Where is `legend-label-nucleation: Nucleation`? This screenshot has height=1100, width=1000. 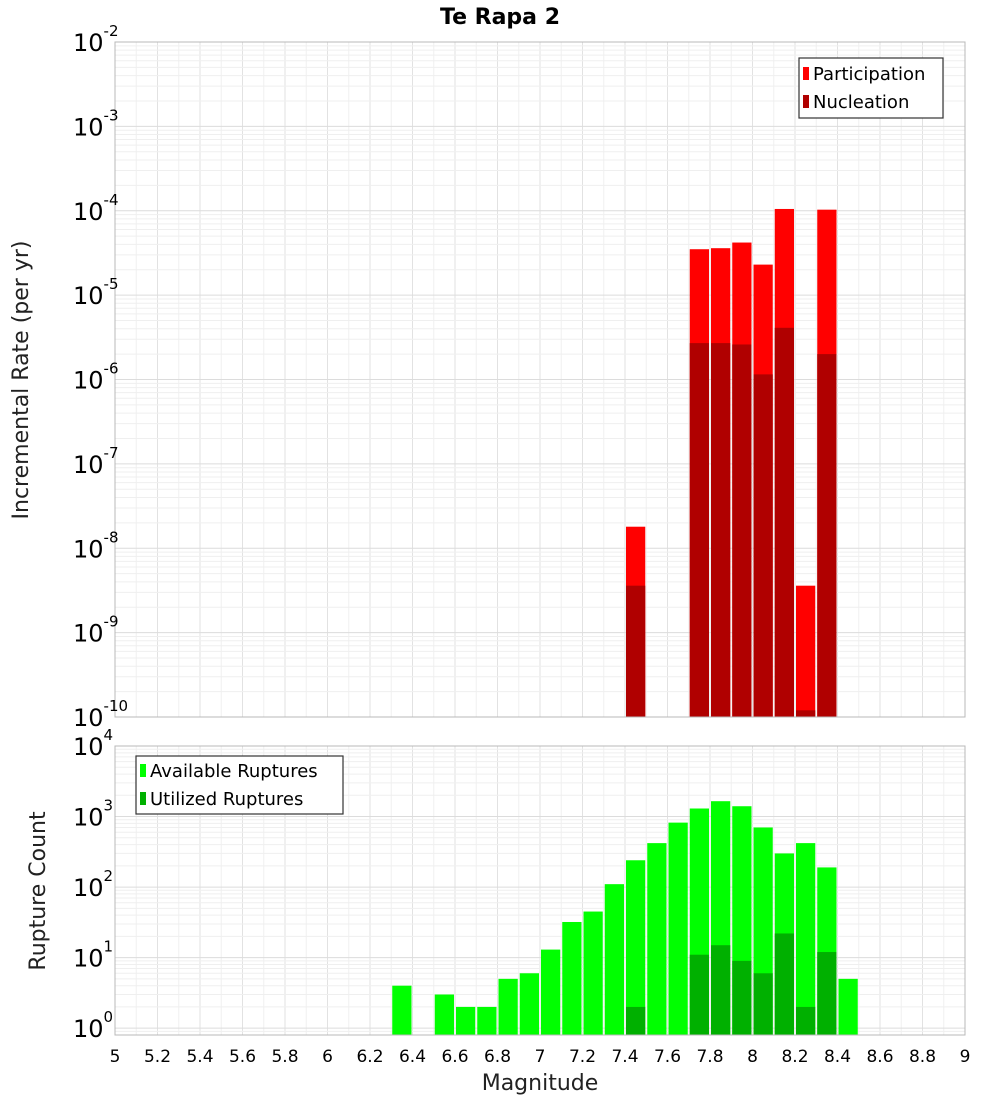 legend-label-nucleation: Nucleation is located at coordinates (861, 102).